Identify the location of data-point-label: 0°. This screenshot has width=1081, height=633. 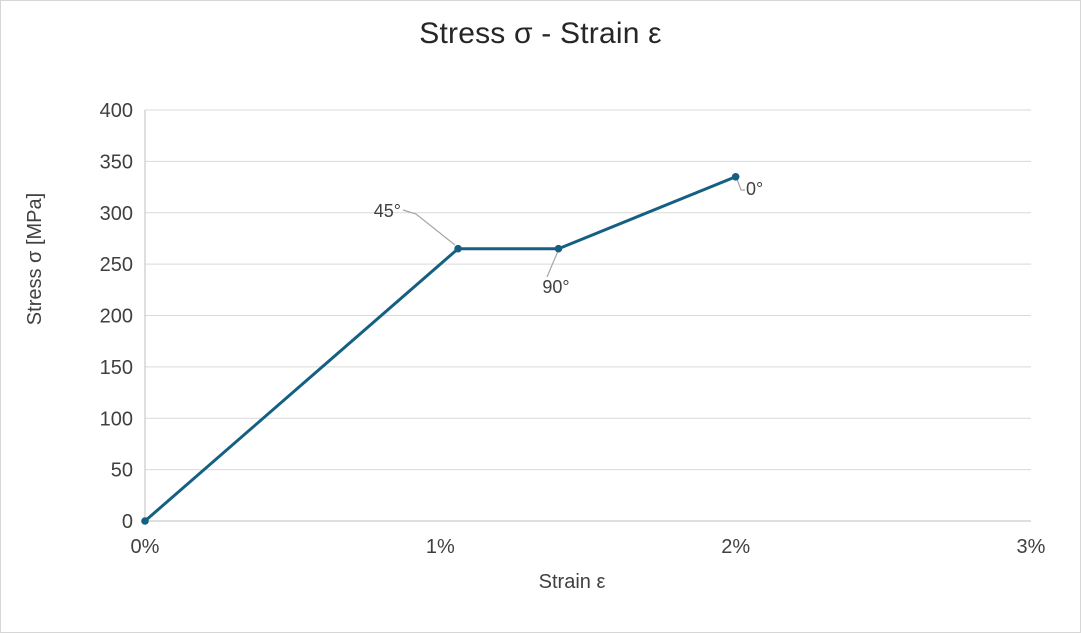
(754, 189).